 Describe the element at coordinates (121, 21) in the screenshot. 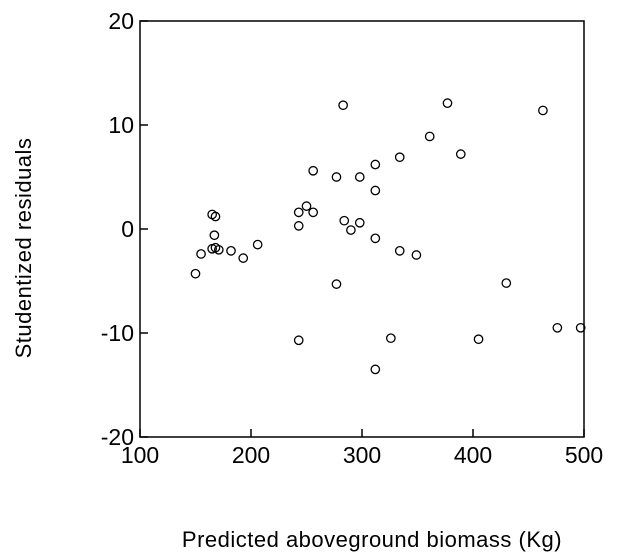

I see `y-tick-label: 20` at that location.